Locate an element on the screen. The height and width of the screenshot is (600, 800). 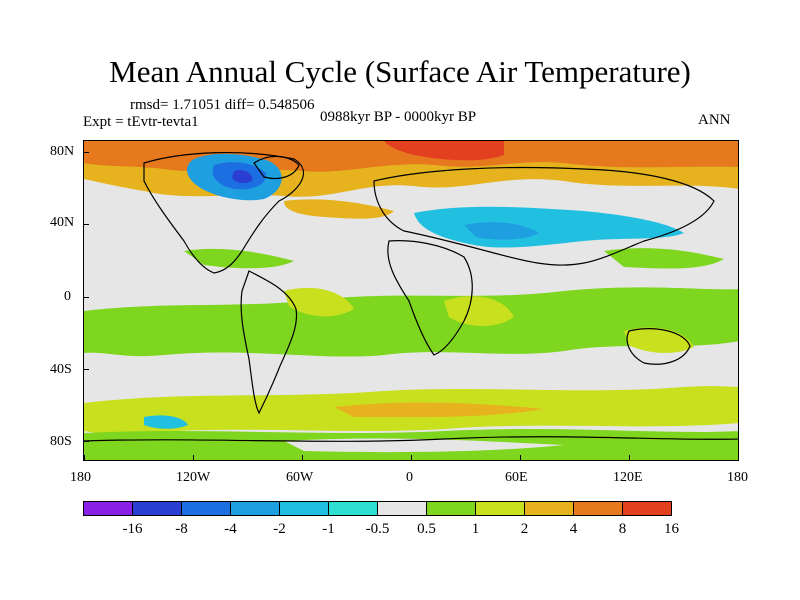
lat-tick-label: 40S is located at coordinates (61, 369).